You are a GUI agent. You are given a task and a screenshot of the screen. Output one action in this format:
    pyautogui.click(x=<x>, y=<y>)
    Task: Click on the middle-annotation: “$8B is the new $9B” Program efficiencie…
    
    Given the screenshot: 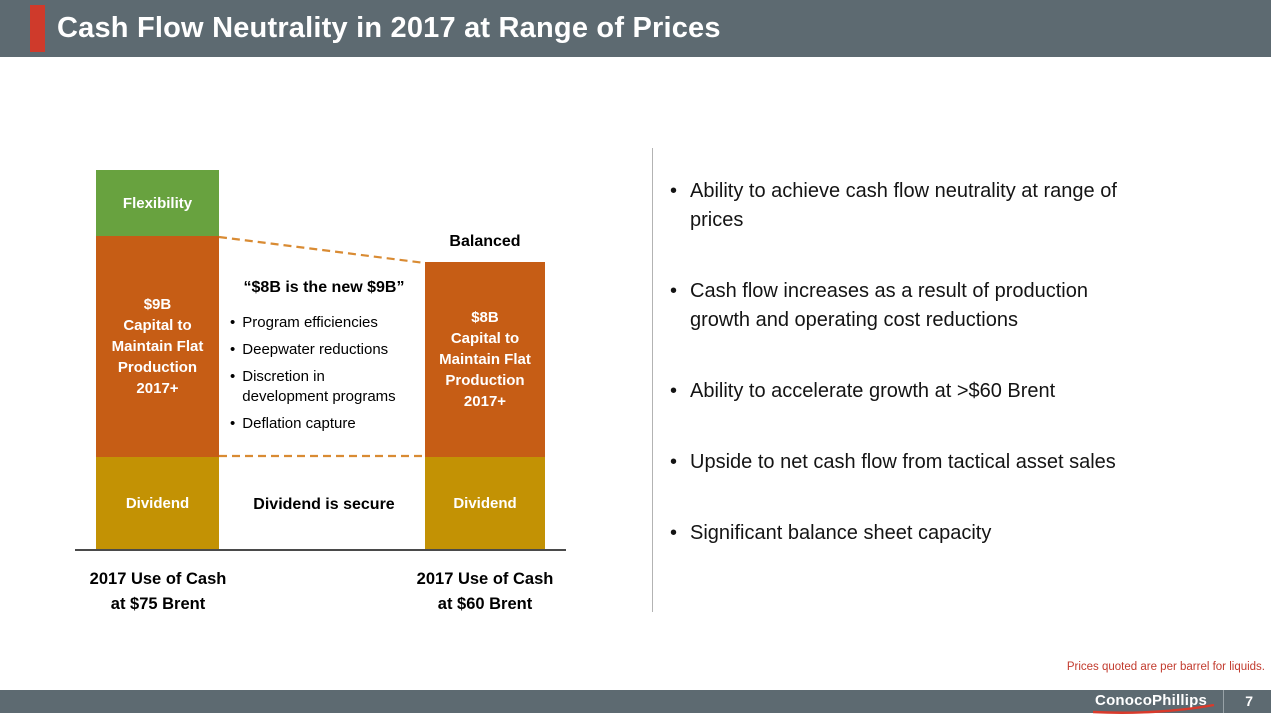 What is the action you would take?
    pyautogui.click(x=324, y=360)
    